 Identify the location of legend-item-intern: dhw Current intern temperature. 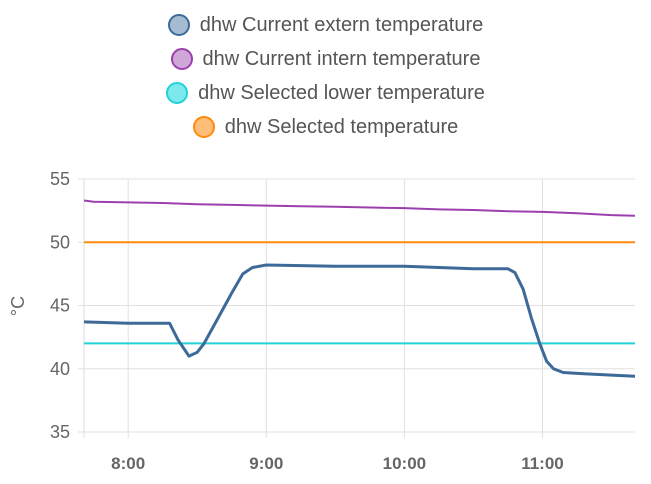
(325, 59).